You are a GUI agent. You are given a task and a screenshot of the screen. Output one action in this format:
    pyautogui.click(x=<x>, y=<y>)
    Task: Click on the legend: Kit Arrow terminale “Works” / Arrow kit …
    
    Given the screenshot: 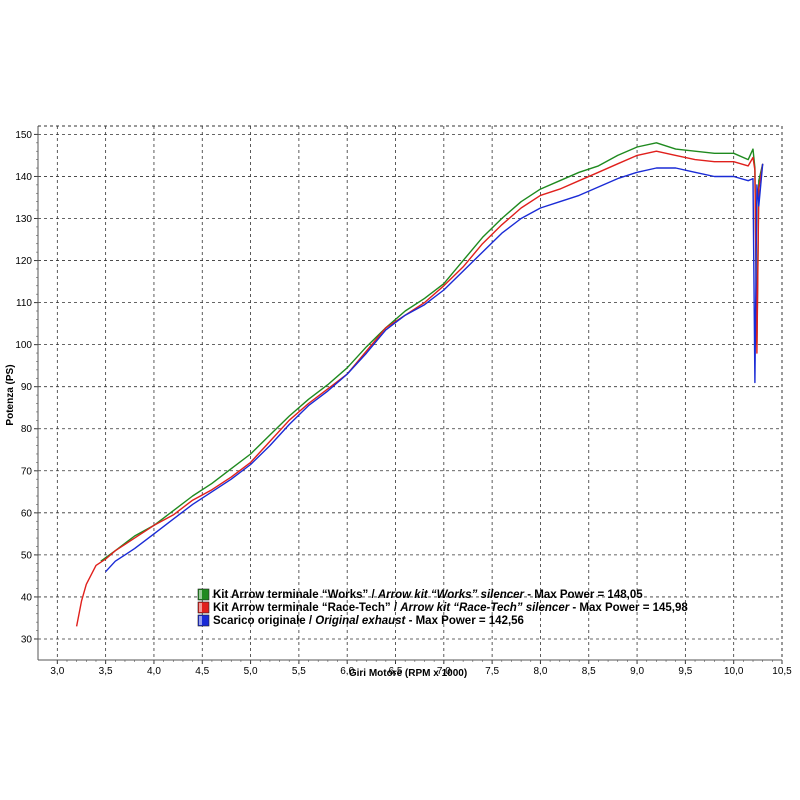 What is the action you would take?
    pyautogui.click(x=442, y=607)
    